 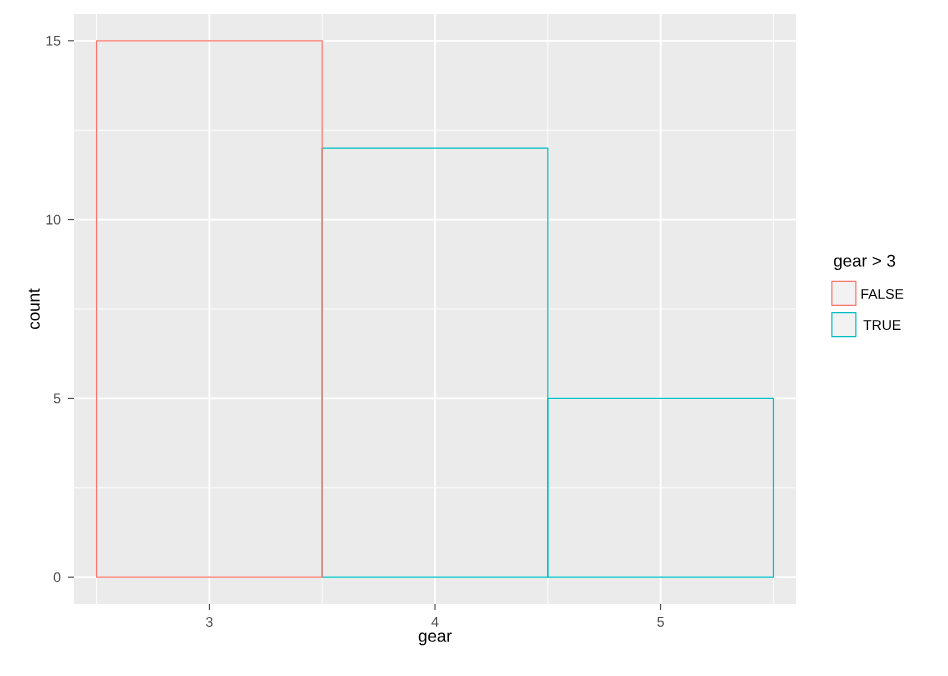 I want to click on legend-title: gear > 3, so click(x=865, y=262).